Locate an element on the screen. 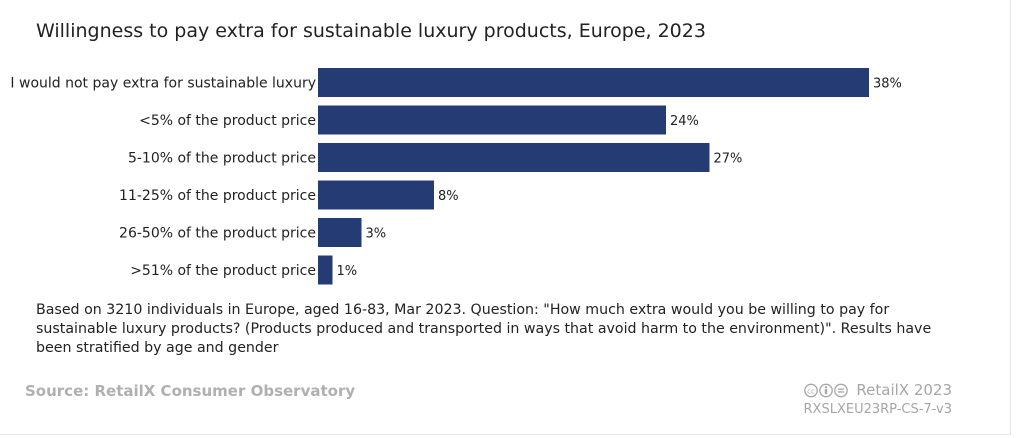 Image resolution: width=1024 pixels, height=438 pixels. value-label: 38% is located at coordinates (887, 84).